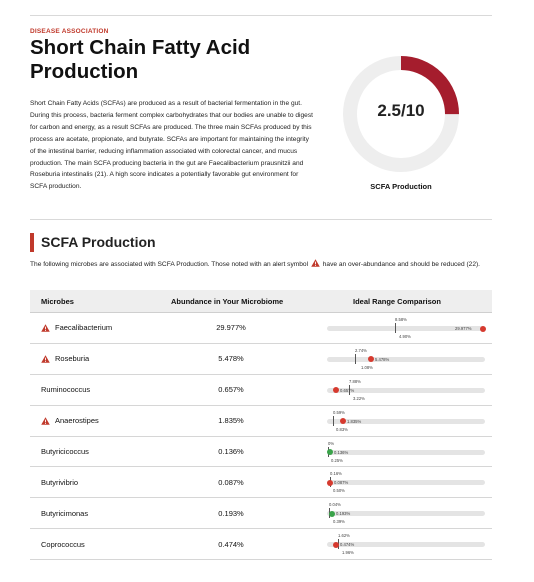 The image size is (534, 582). Describe the element at coordinates (77, 421) in the screenshot. I see `microbe-name: Anaerostipes` at that location.